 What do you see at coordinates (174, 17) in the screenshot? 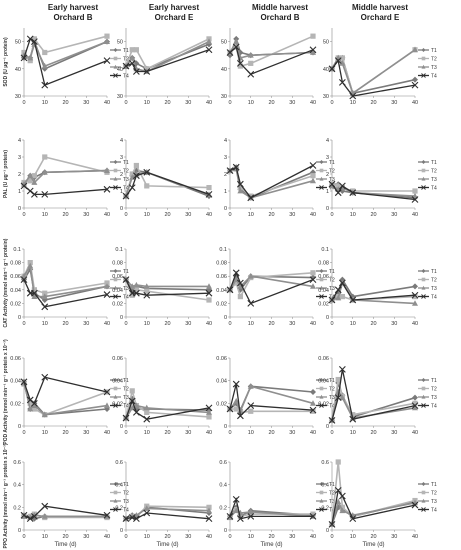
I see `column-title-2-line2: Orchard E` at bounding box center [174, 17].